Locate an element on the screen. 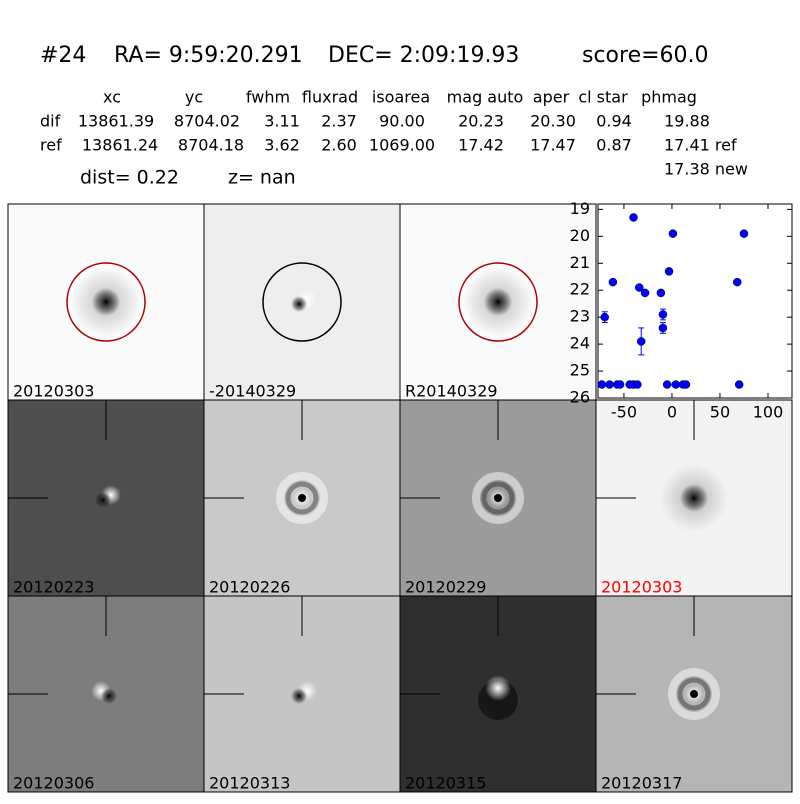  y-tick-label: 26 is located at coordinates (580, 397).